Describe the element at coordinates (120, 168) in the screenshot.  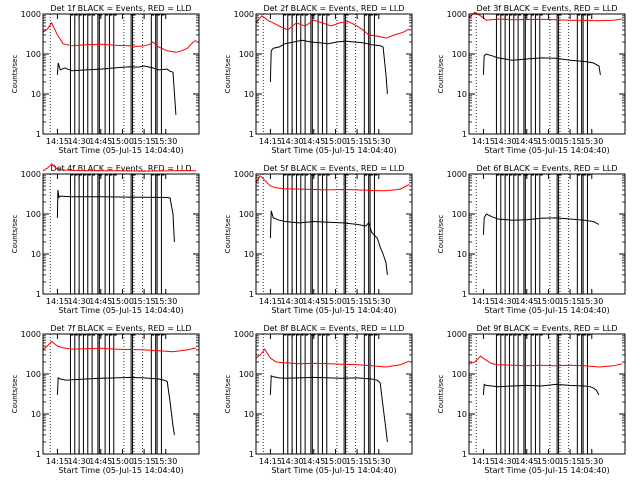
I see `chart-title: Det 4f BLACK = Events, RED = LLD` at that location.